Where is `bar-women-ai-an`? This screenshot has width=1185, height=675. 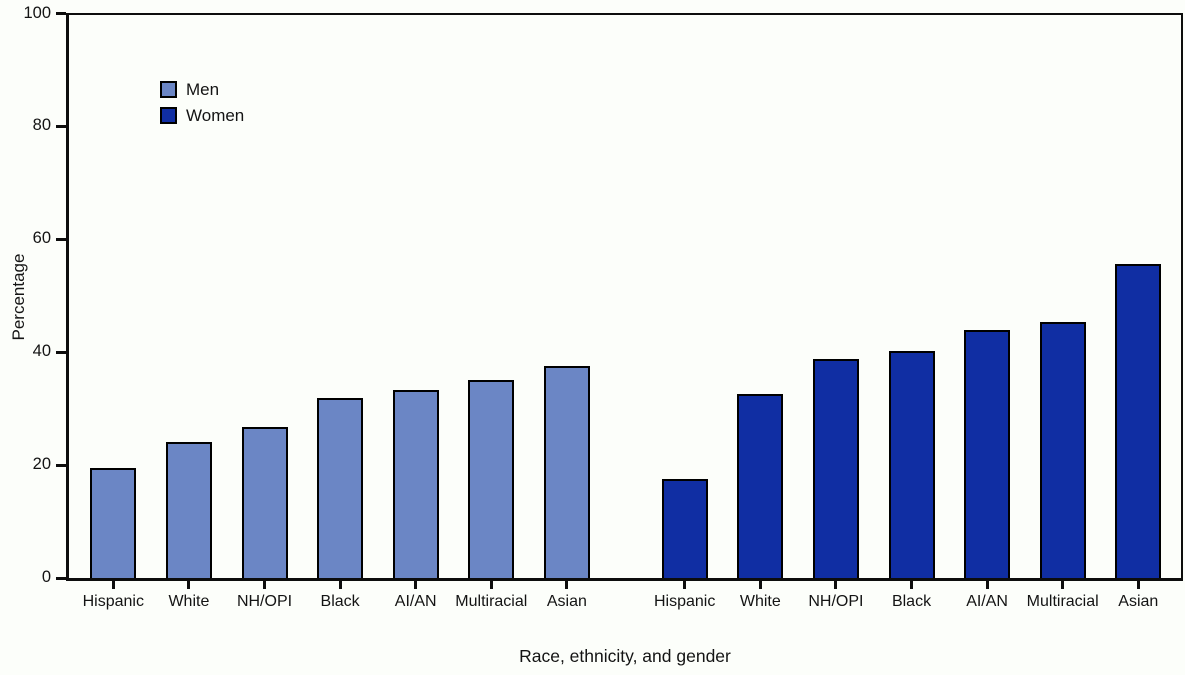
bar-women-ai-an is located at coordinates (987, 453).